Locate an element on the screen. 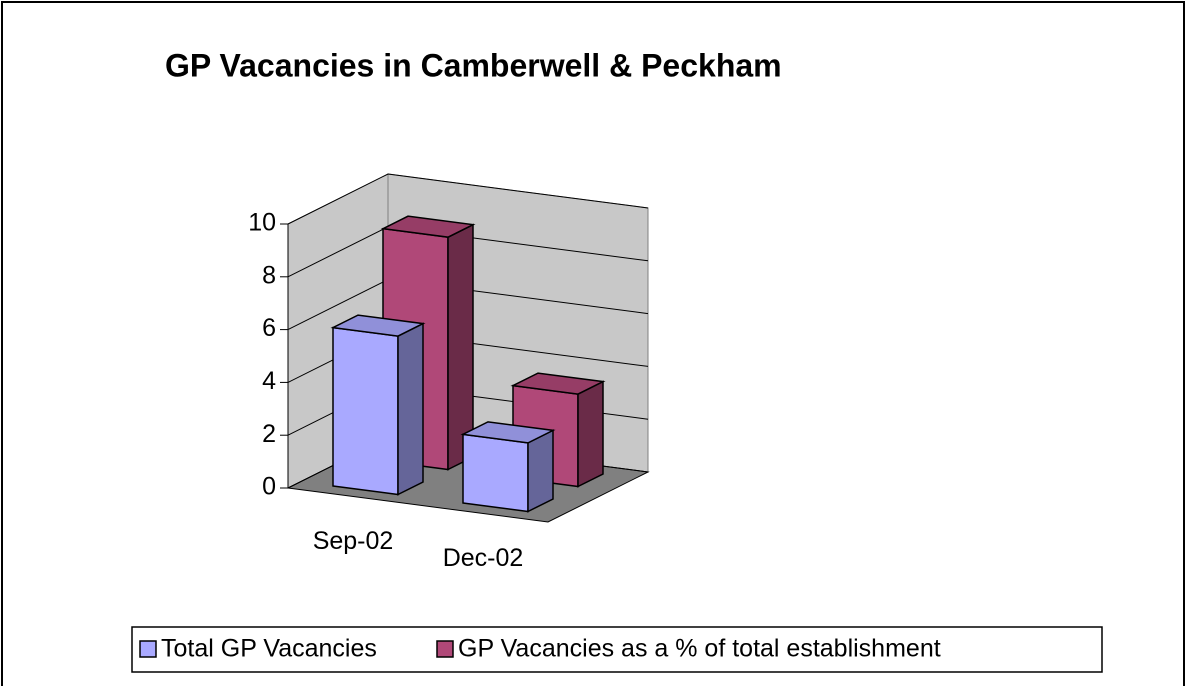  chart-title: GP Vacancies in Camberwell & Peckham is located at coordinates (473, 65).